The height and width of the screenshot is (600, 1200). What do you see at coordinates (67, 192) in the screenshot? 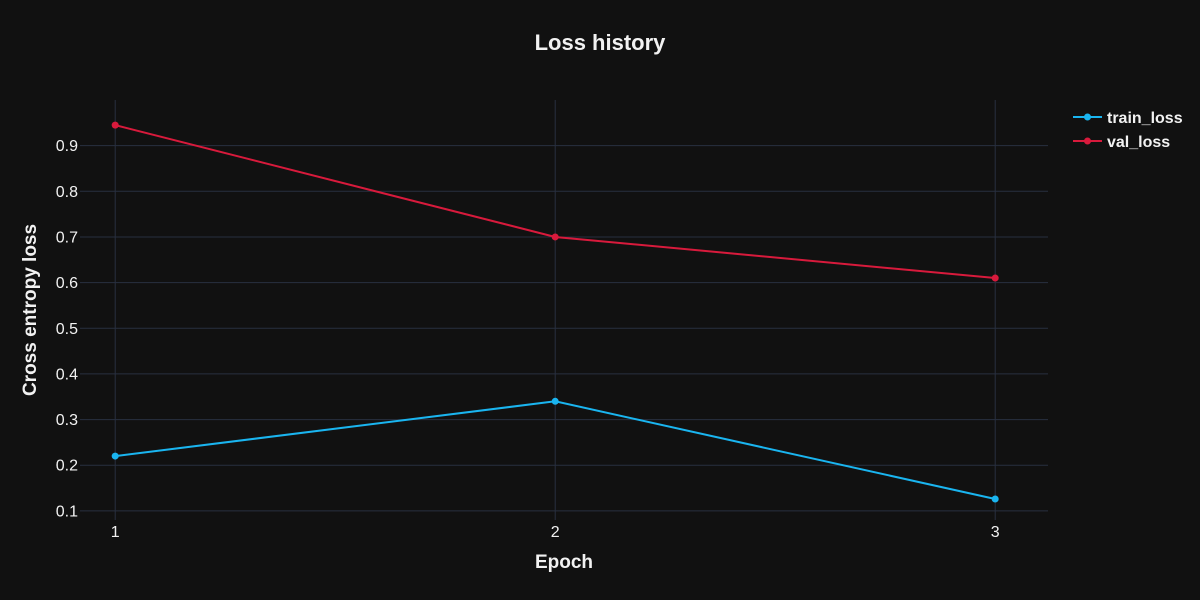
I see `y-tick-label: 0.8` at bounding box center [67, 192].